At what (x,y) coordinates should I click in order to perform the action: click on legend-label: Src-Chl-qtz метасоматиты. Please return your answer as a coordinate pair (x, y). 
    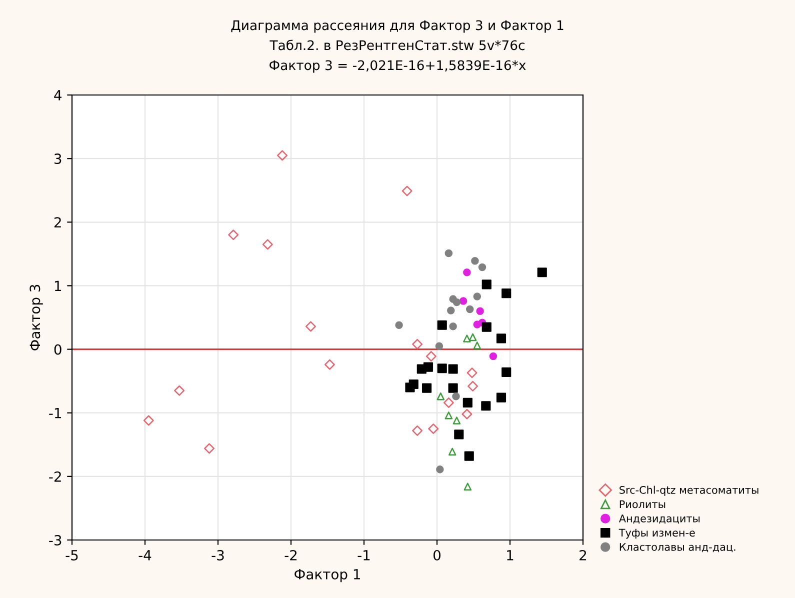
    Looking at the image, I should click on (689, 491).